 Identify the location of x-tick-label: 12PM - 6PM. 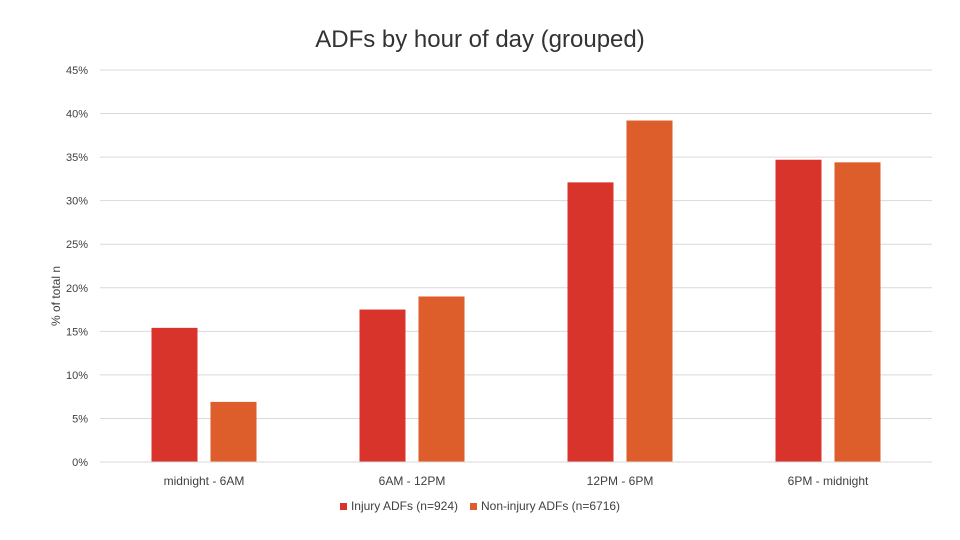
(620, 481).